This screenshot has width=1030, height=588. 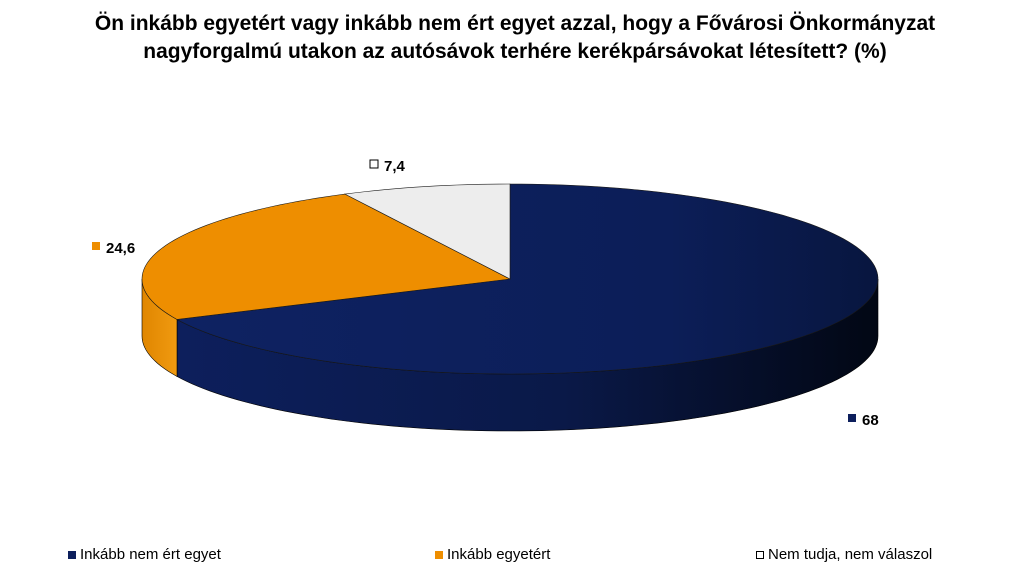 I want to click on pie-slice-nem-tudja, so click(x=427, y=231).